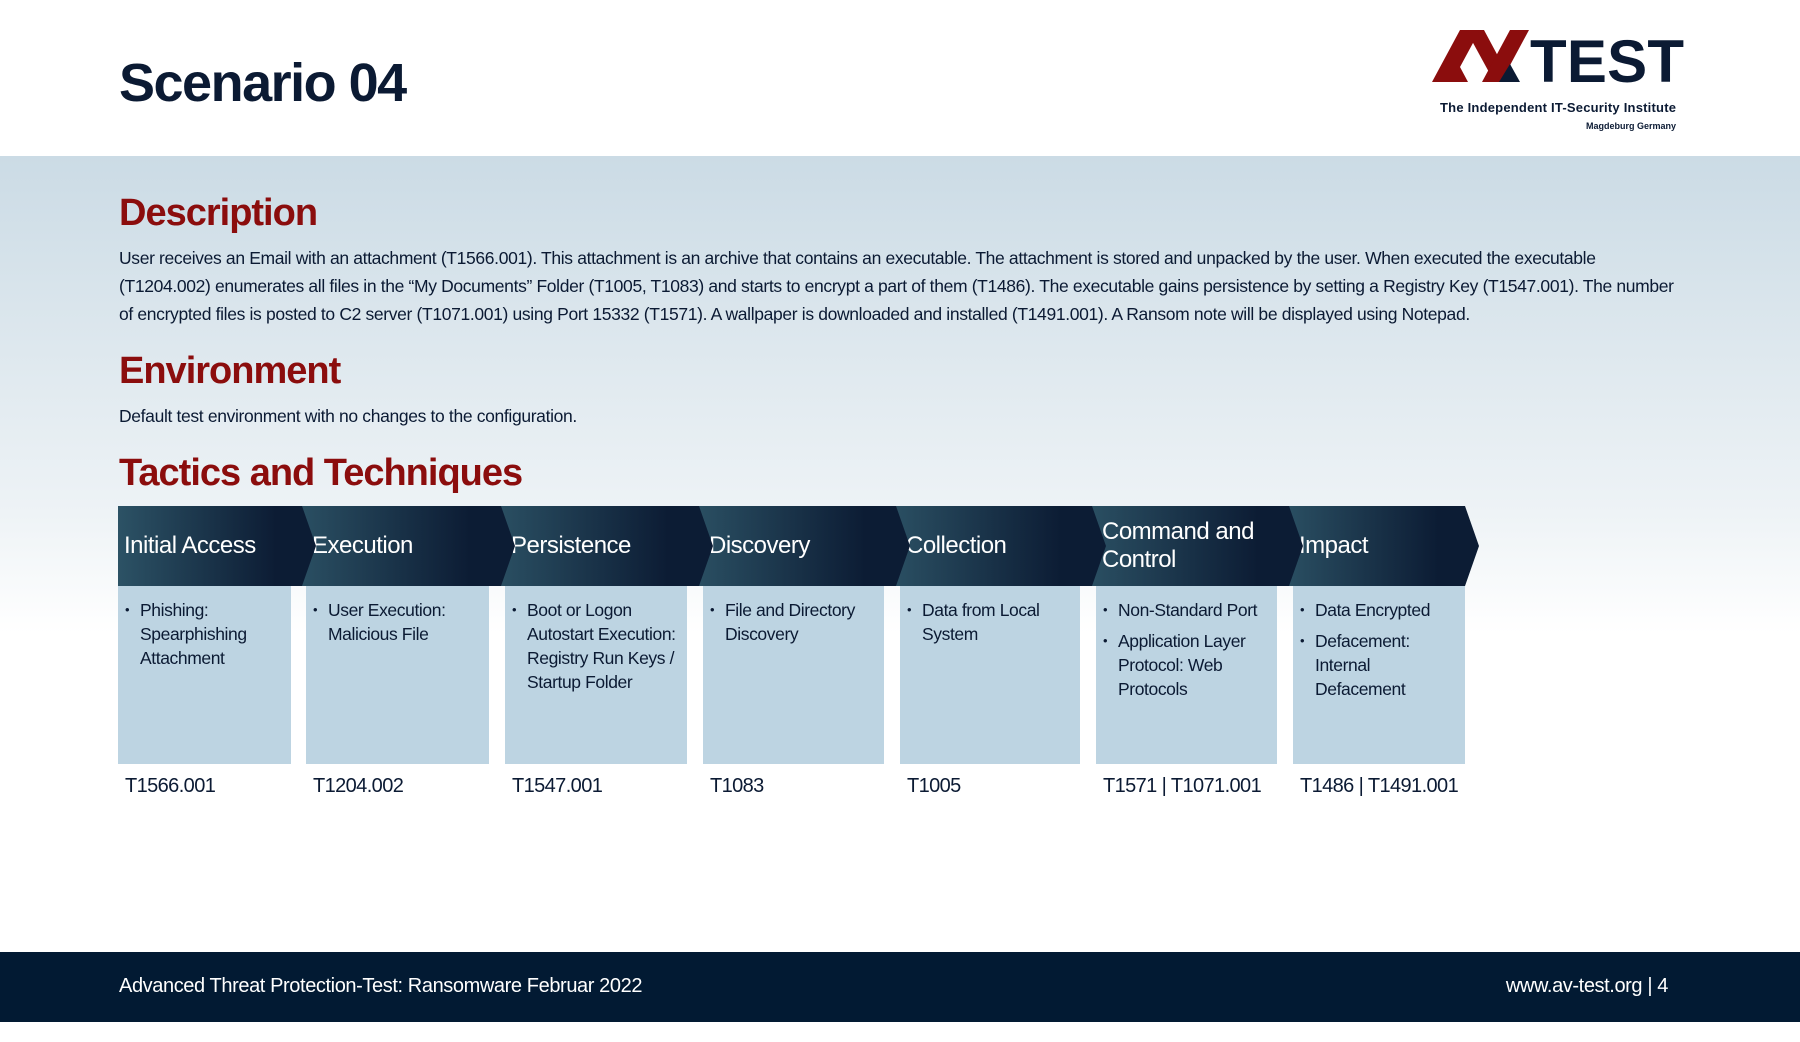 This screenshot has height=1042, width=1800. Describe the element at coordinates (204, 675) in the screenshot. I see `technique-cell: Phishing: Spearphishing Attachment` at that location.